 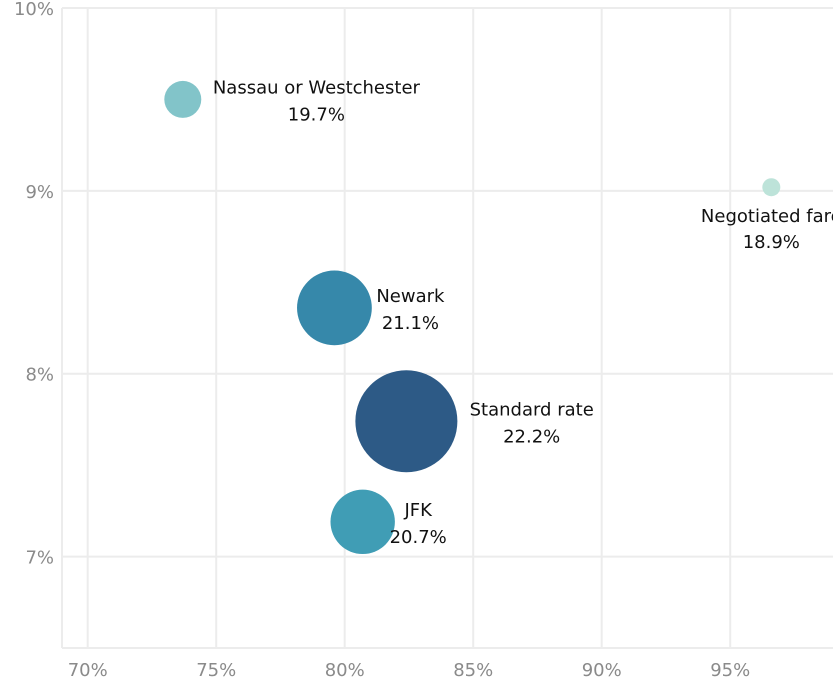 What do you see at coordinates (532, 409) in the screenshot?
I see `bubble-name-label: Standard rate` at bounding box center [532, 409].